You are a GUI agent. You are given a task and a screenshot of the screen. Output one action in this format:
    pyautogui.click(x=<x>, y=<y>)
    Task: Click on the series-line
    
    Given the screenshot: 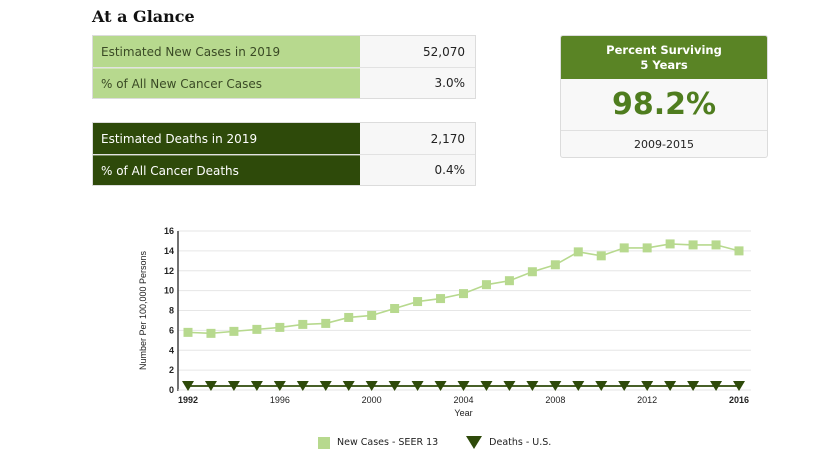 What is the action you would take?
    pyautogui.click(x=463, y=289)
    